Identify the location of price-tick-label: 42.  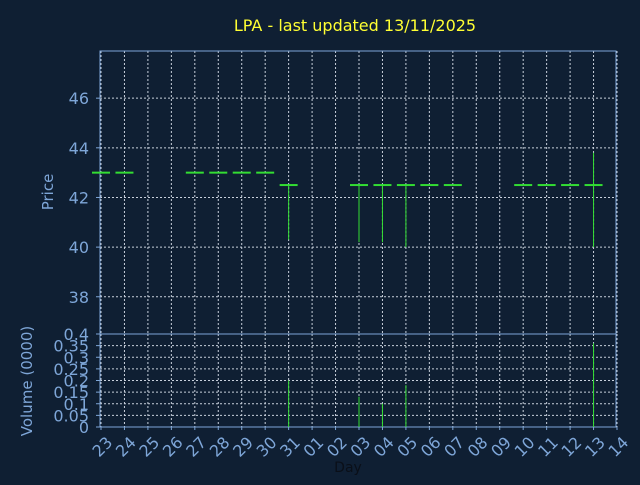
(79, 197).